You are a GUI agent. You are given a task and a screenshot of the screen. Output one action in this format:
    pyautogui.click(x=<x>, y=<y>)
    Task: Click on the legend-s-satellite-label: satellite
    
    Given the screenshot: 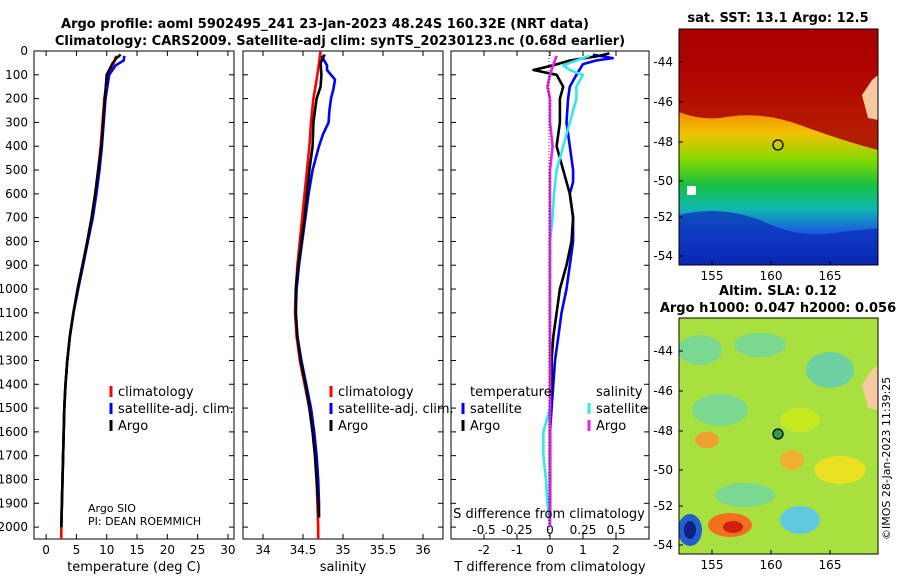 What is the action you would take?
    pyautogui.click(x=622, y=409)
    